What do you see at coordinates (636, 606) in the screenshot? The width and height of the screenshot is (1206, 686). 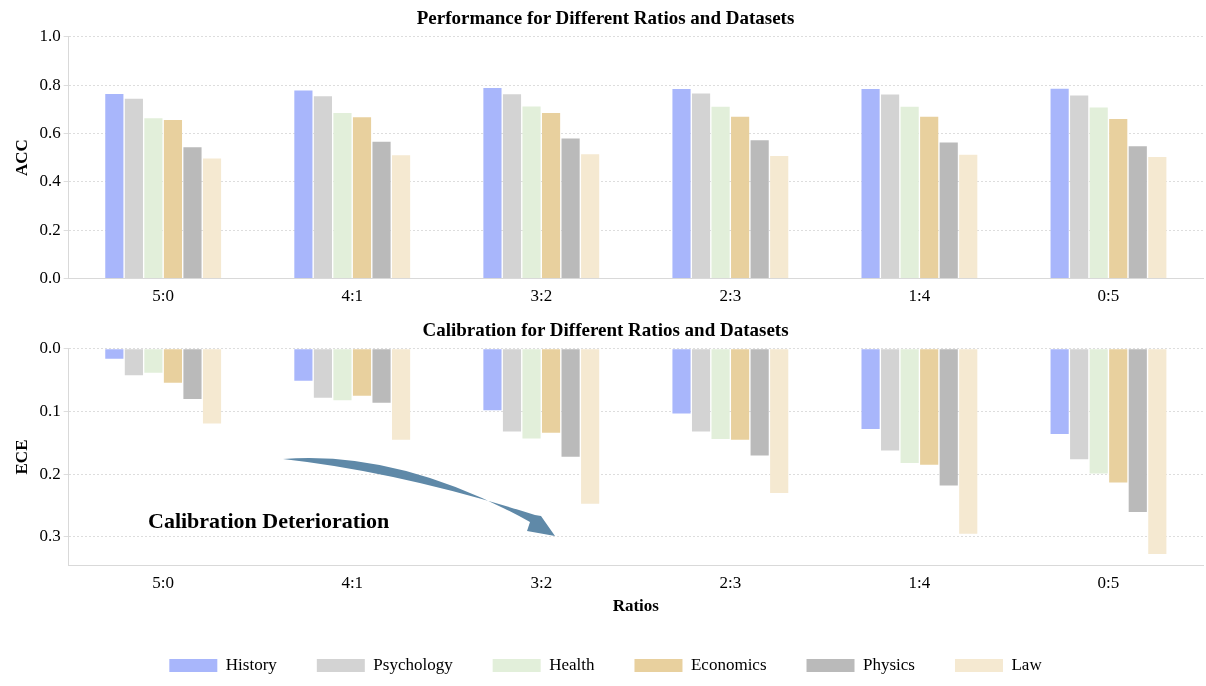 I see `x-axis-title: Ratios` at bounding box center [636, 606].